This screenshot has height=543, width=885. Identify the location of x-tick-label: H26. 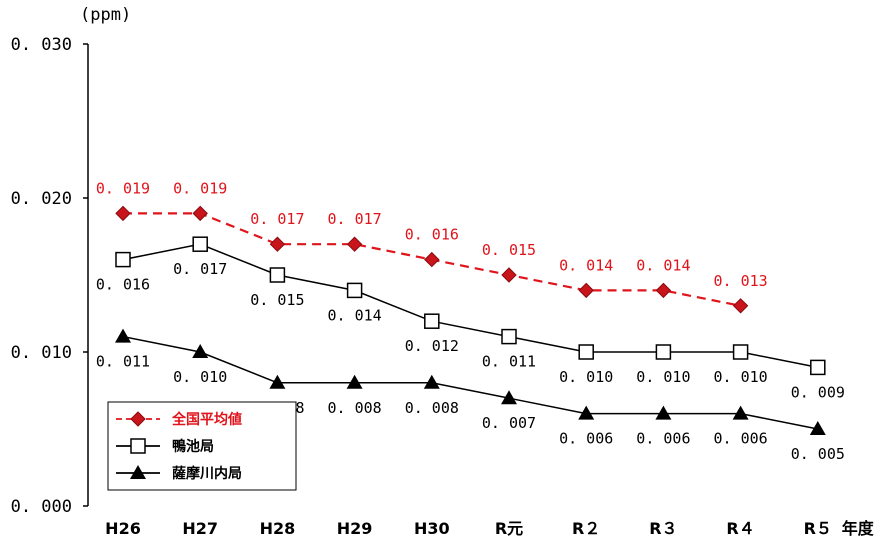
(123, 528).